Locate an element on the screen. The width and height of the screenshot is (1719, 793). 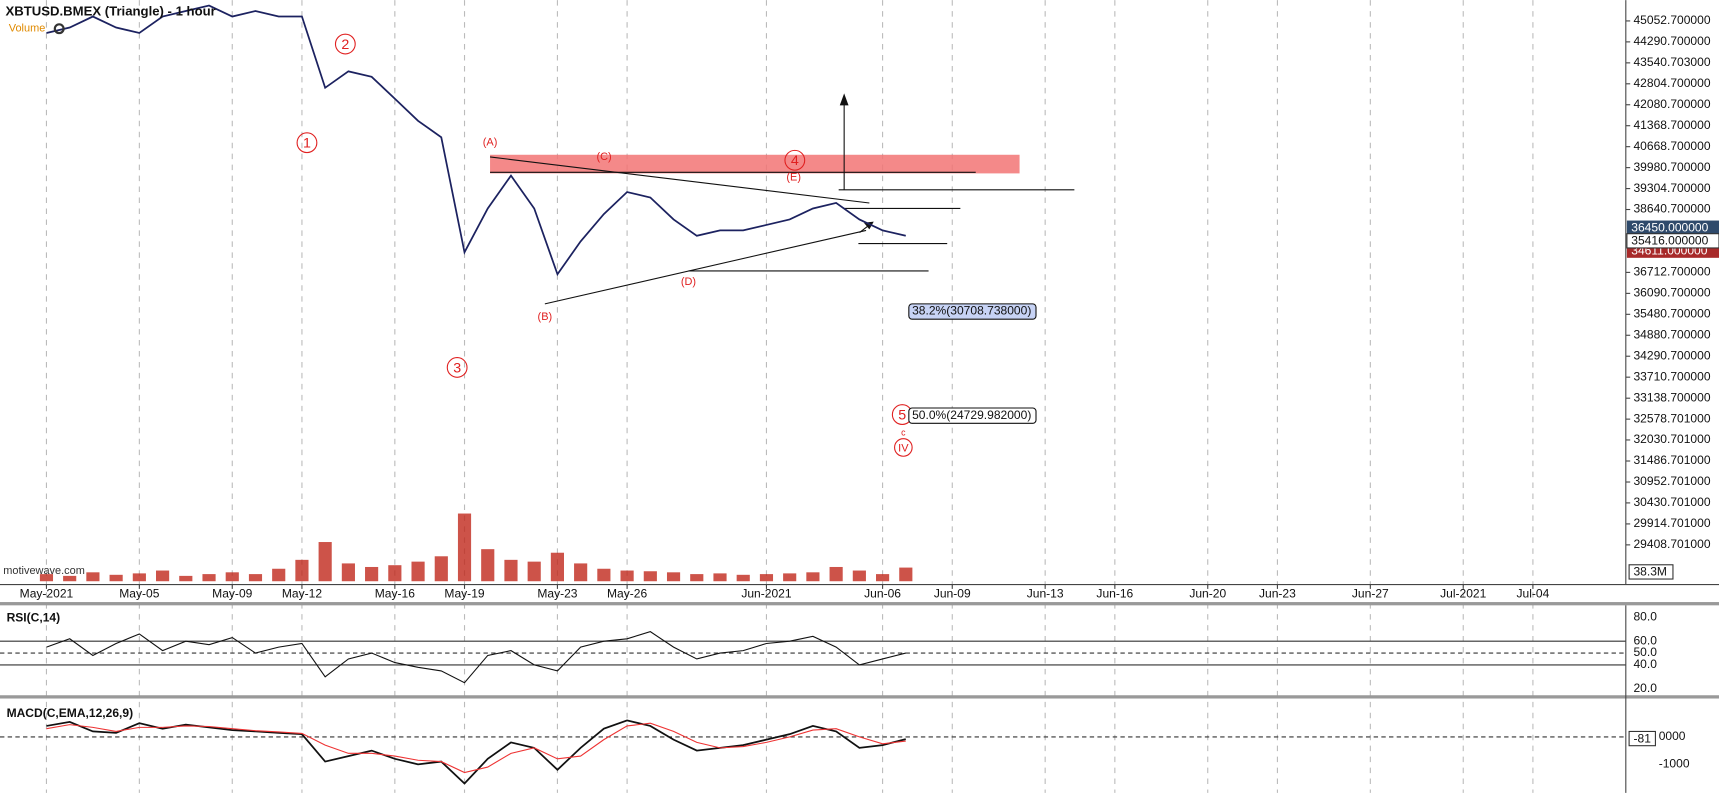
y-tick-label: 31486.701000 is located at coordinates (1671, 460).